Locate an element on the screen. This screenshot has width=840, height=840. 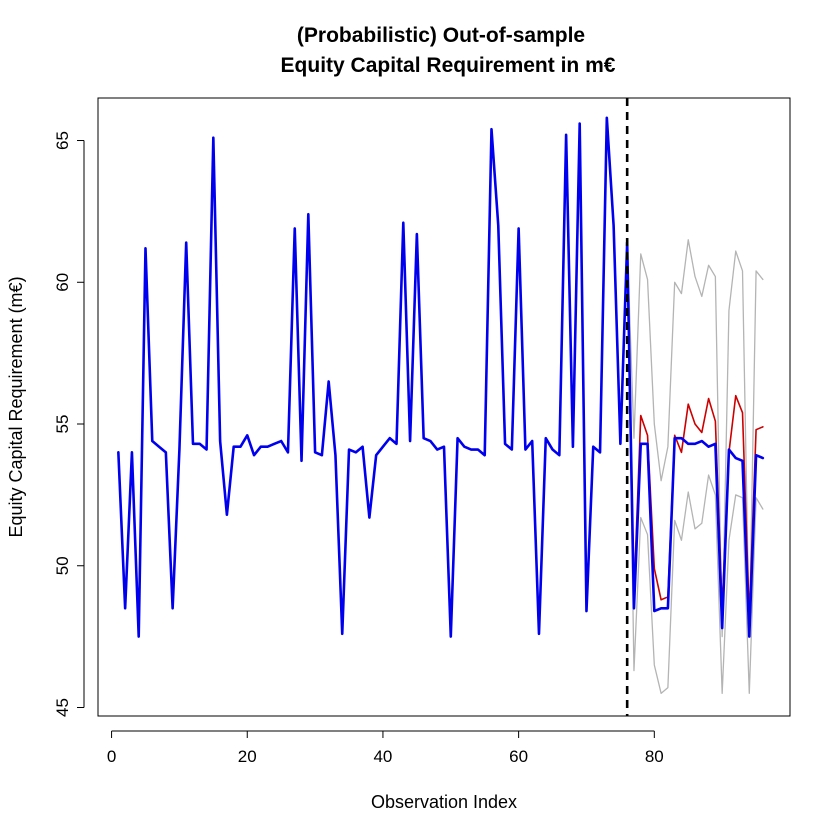
x-axis-label: Observation Index is located at coordinates (444, 802).